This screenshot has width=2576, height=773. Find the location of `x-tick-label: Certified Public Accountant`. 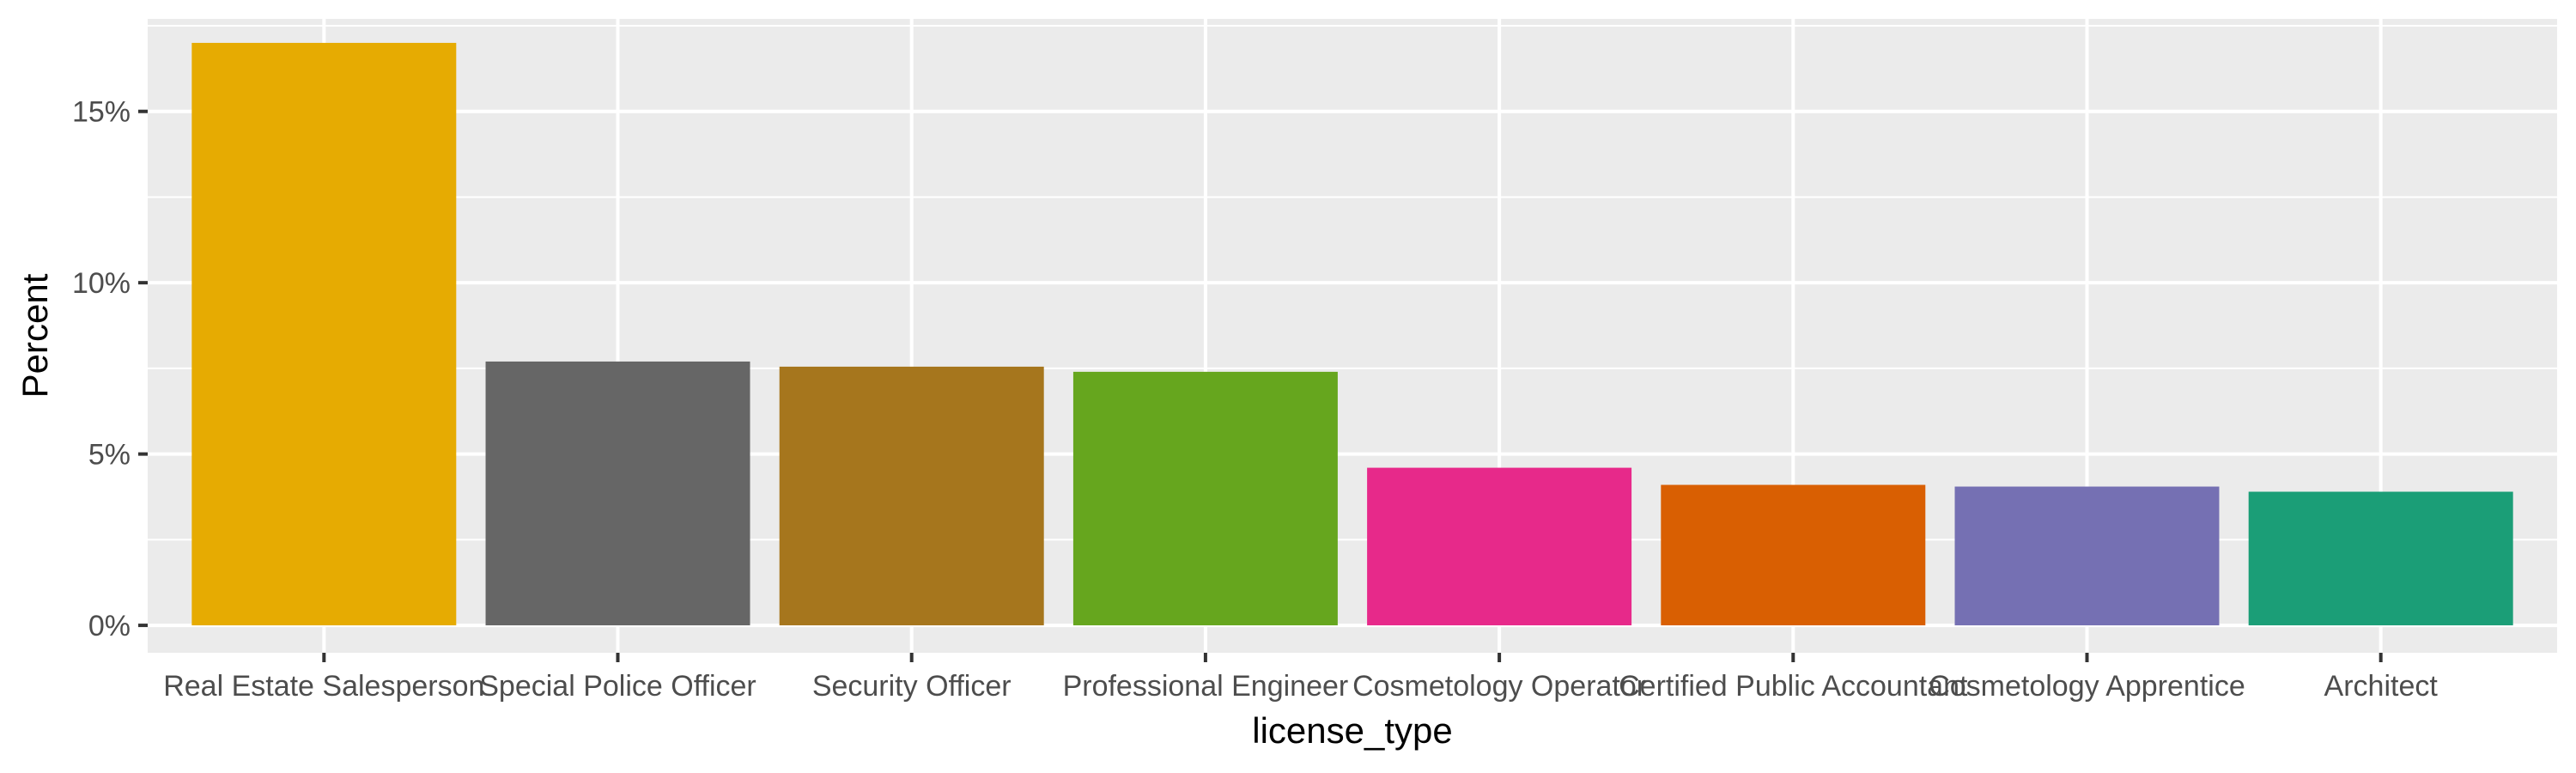

x-tick-label: Certified Public Accountant is located at coordinates (1793, 686).